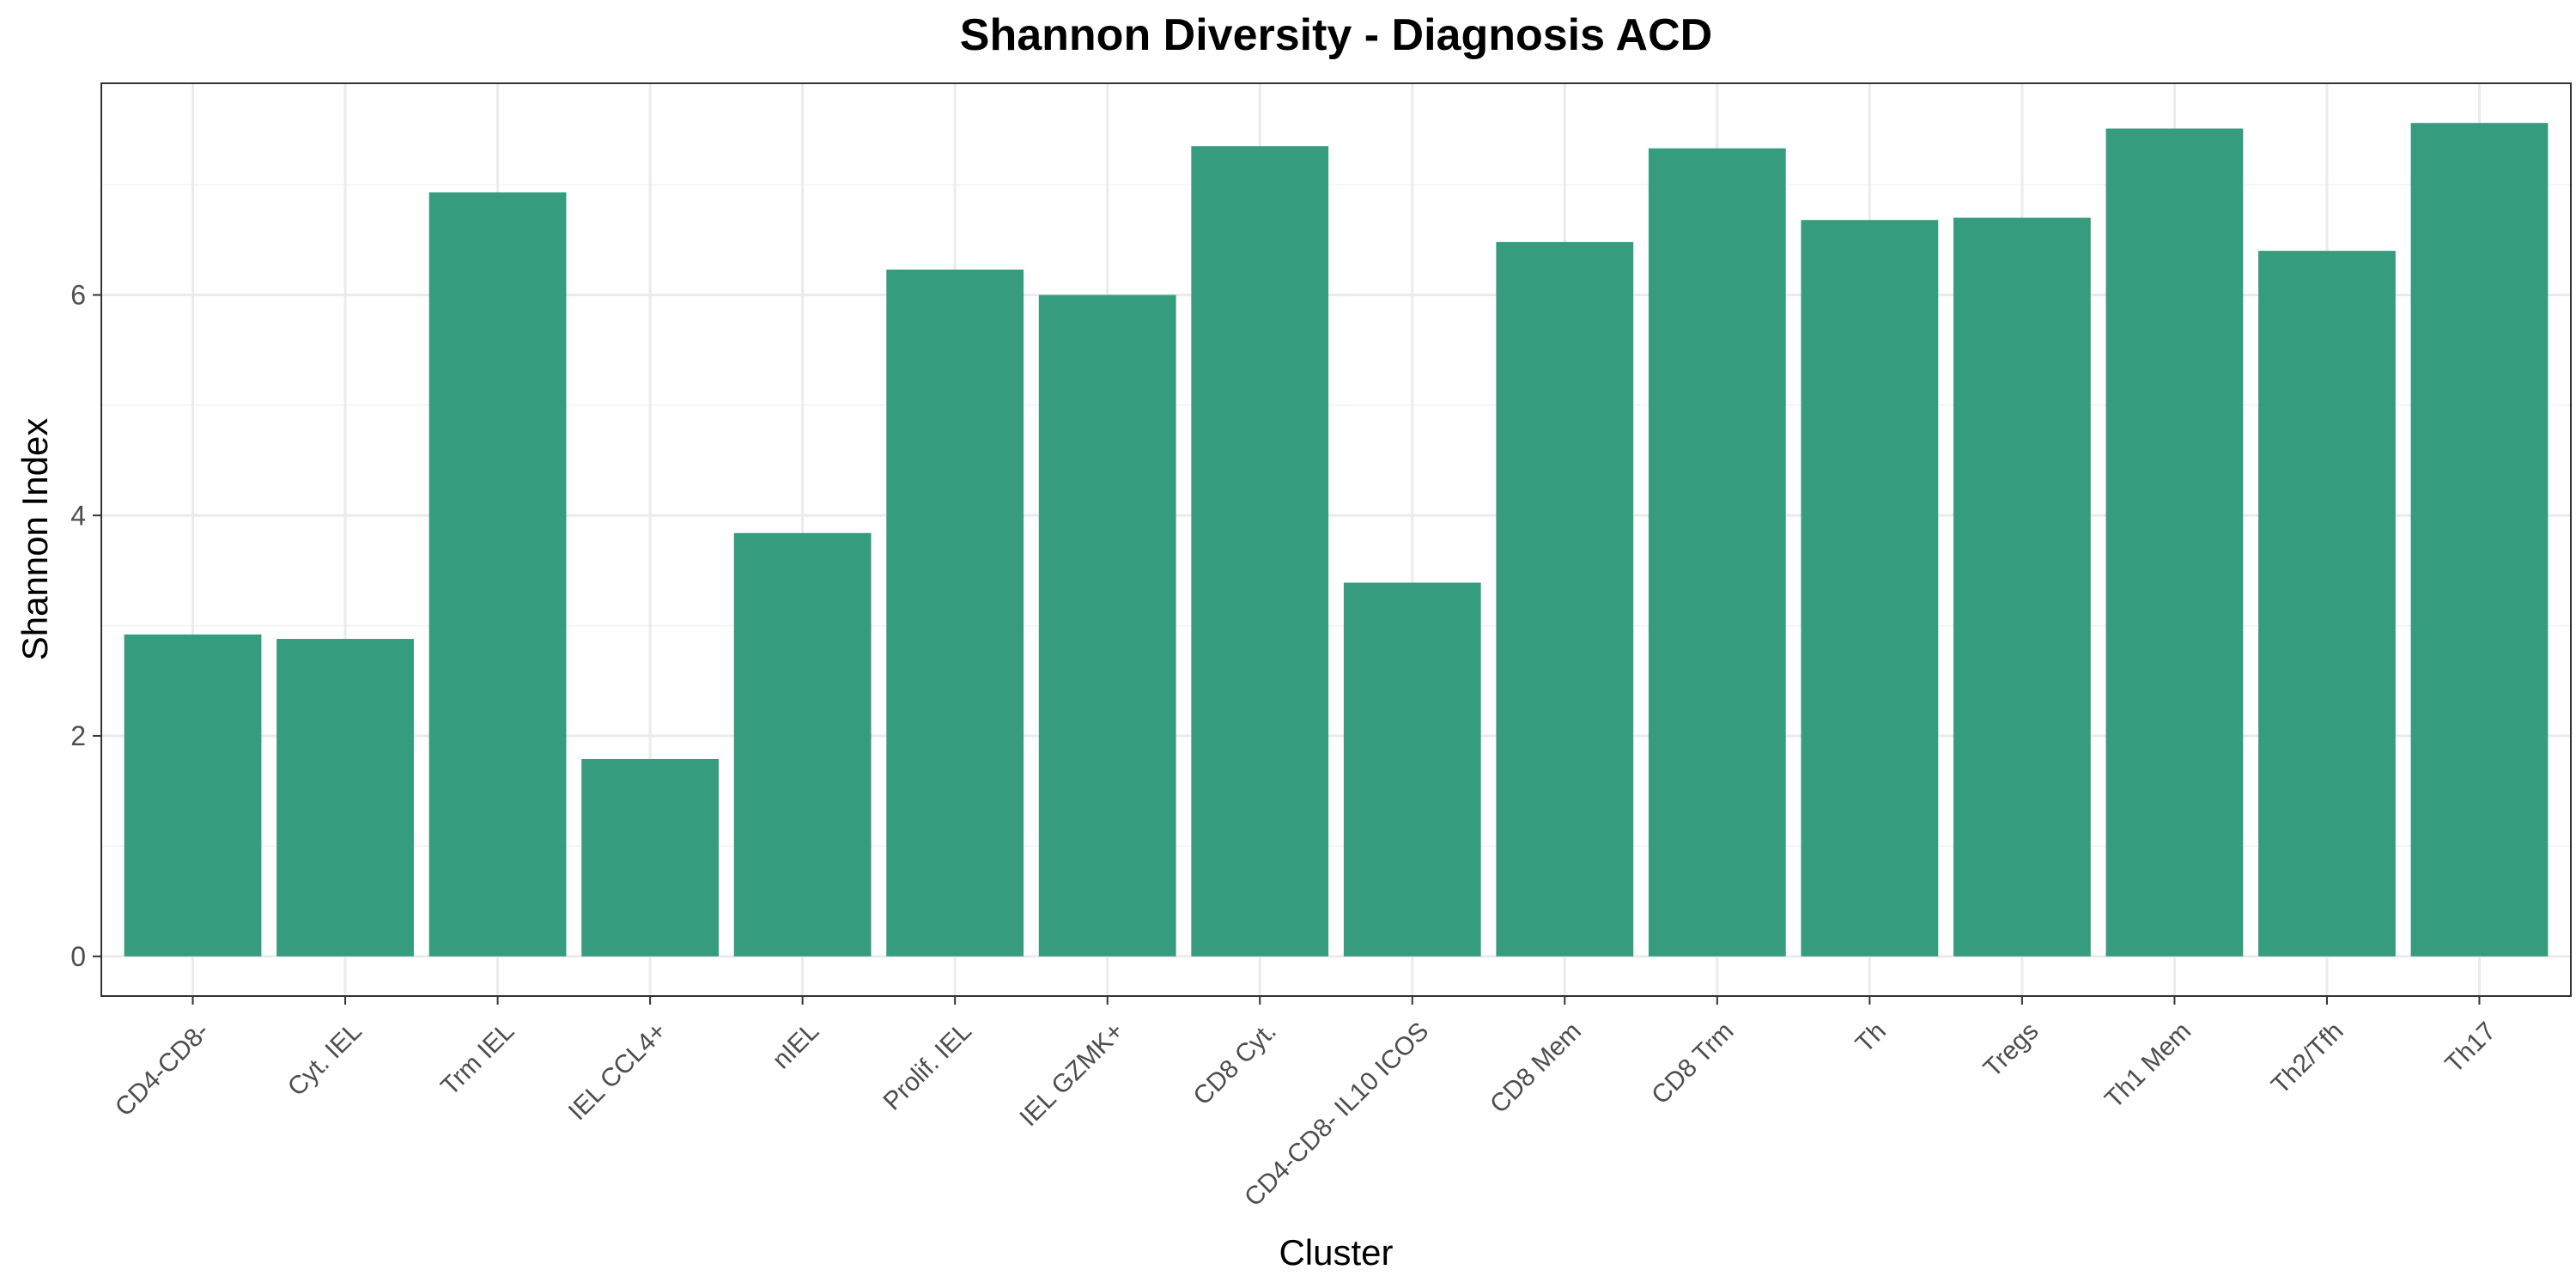  Describe the element at coordinates (78, 294) in the screenshot. I see `y-tick-label: 6` at that location.